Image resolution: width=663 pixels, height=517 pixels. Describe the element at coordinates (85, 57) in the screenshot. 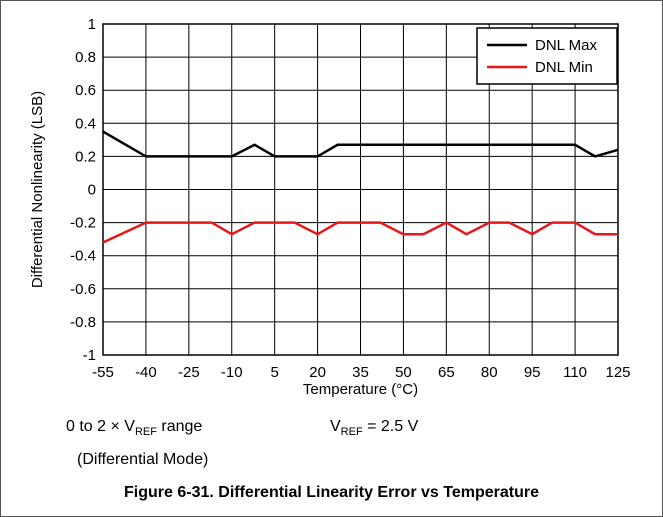

I see `y-tick-label: 0.8` at that location.